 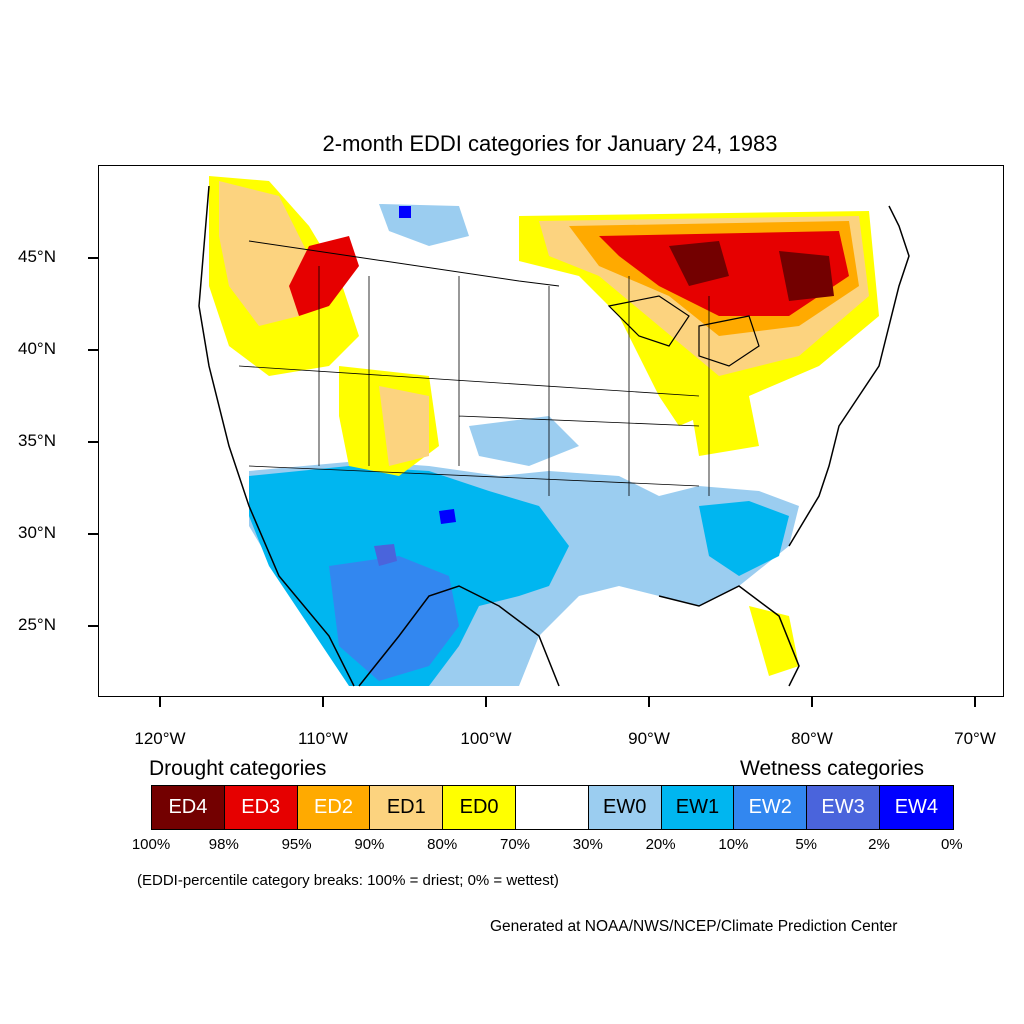 I want to click on lat-label: 40°N, so click(x=37, y=348).